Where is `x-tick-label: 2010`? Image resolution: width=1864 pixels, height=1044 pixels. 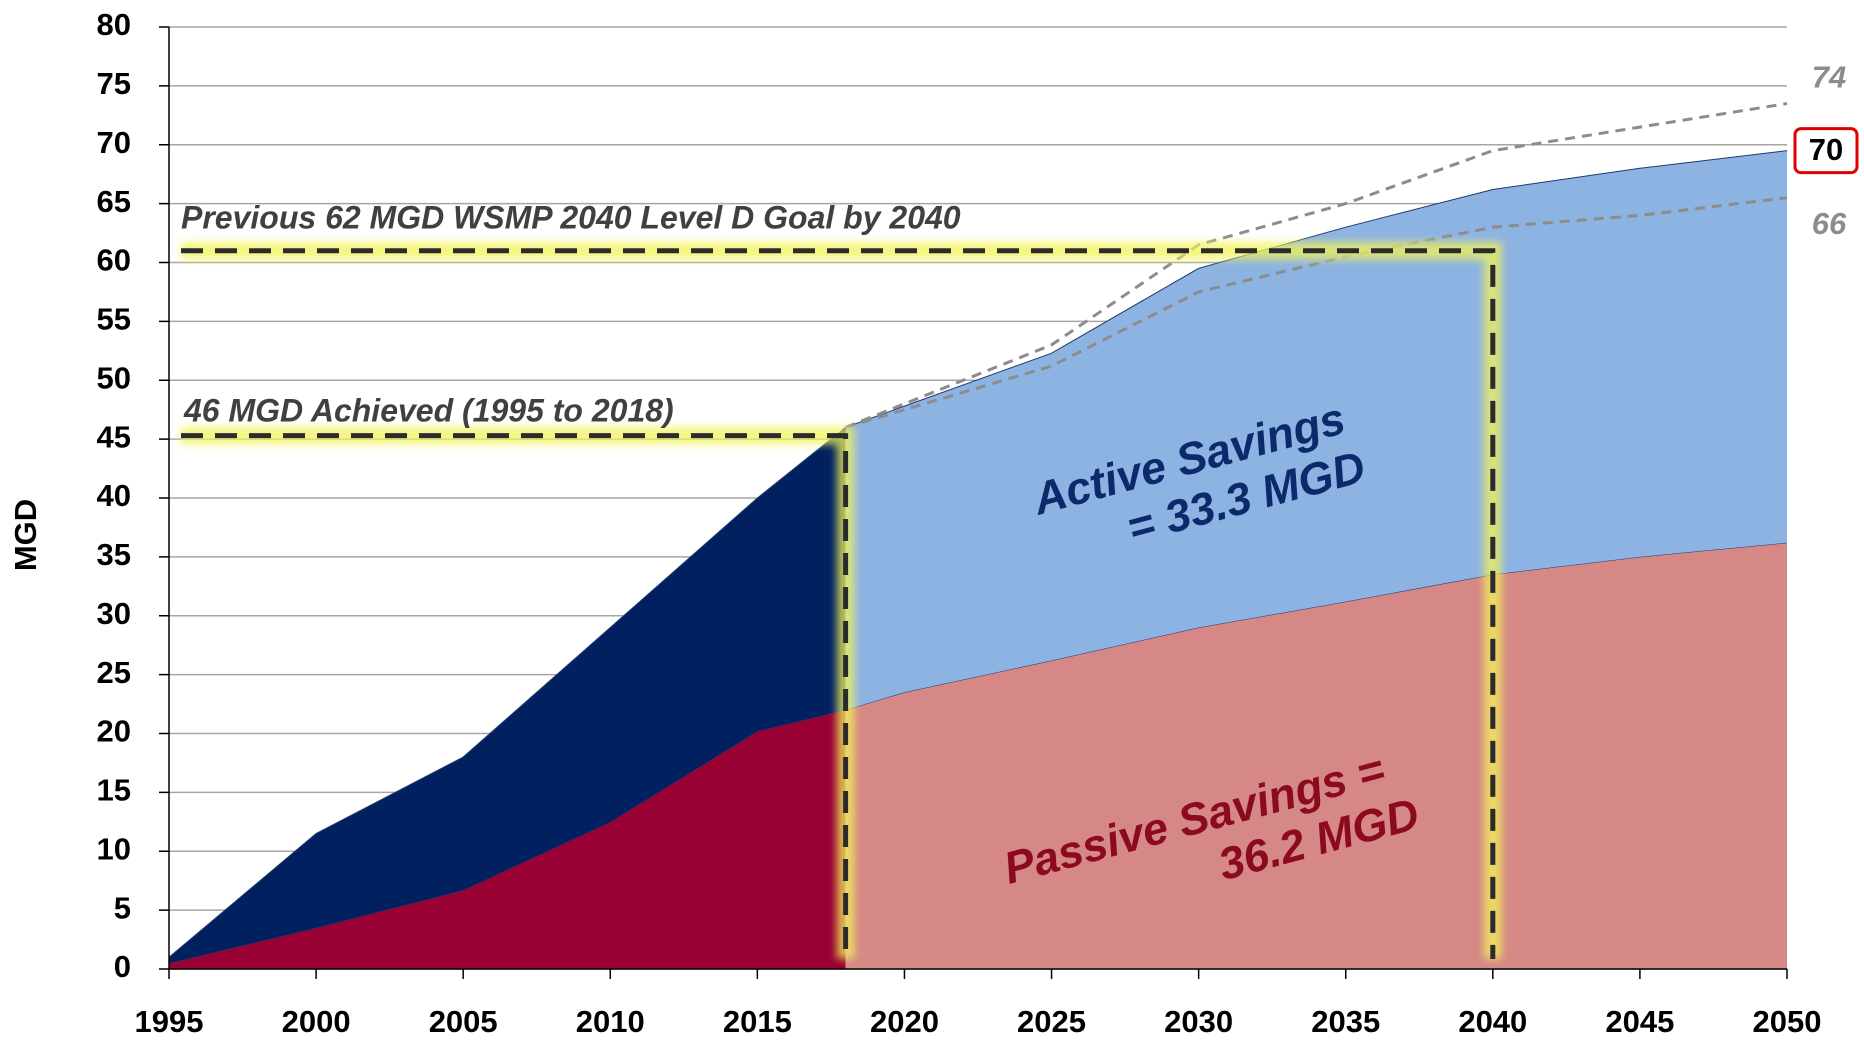
x-tick-label: 2010 is located at coordinates (610, 1021).